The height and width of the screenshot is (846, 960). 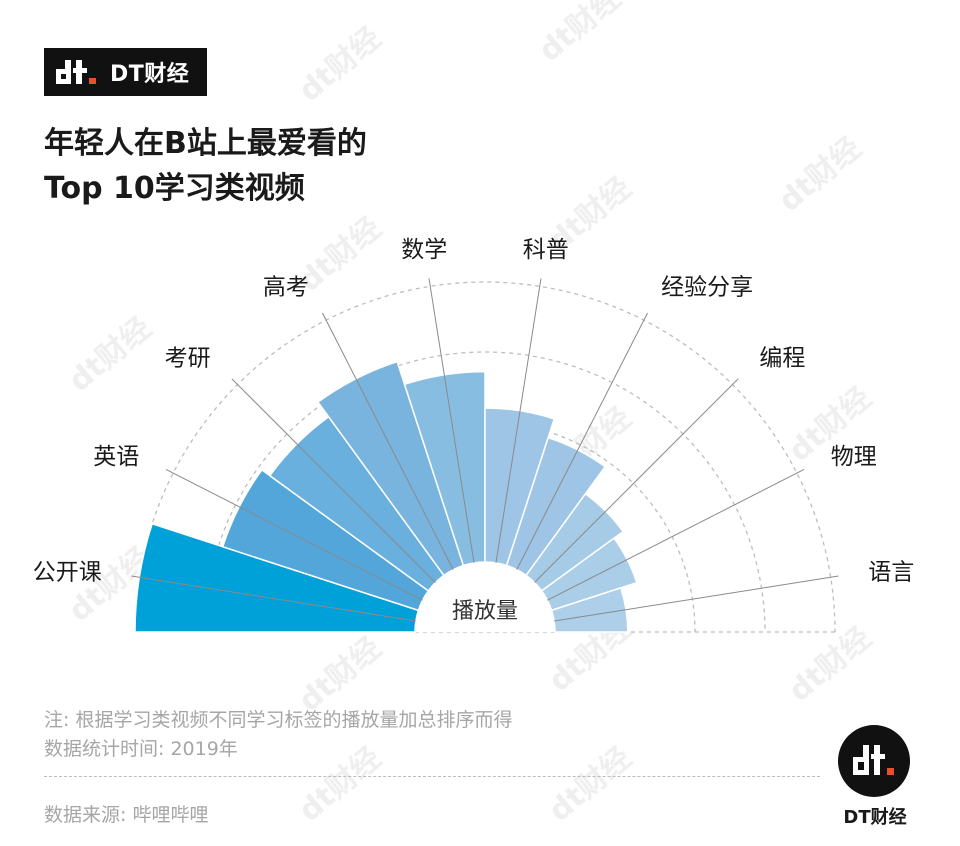 I want to click on center-hole, so click(x=485, y=597).